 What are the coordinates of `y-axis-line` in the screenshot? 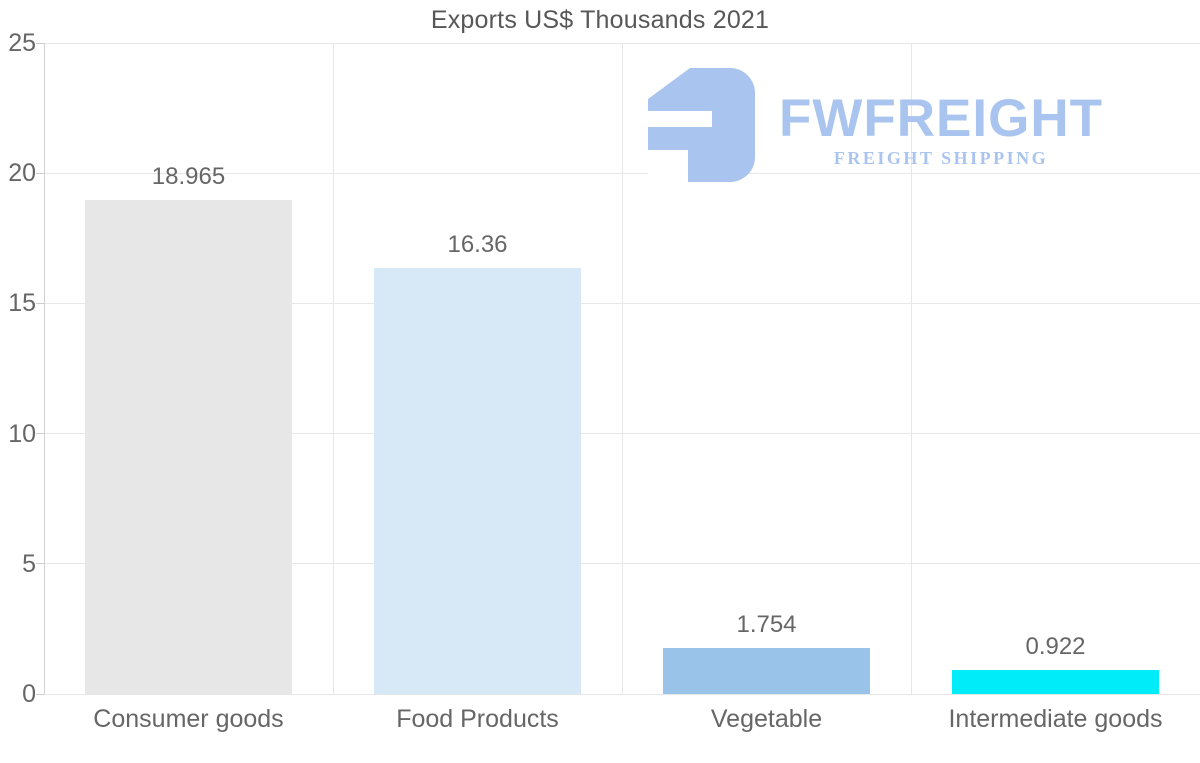 It's located at (44, 368).